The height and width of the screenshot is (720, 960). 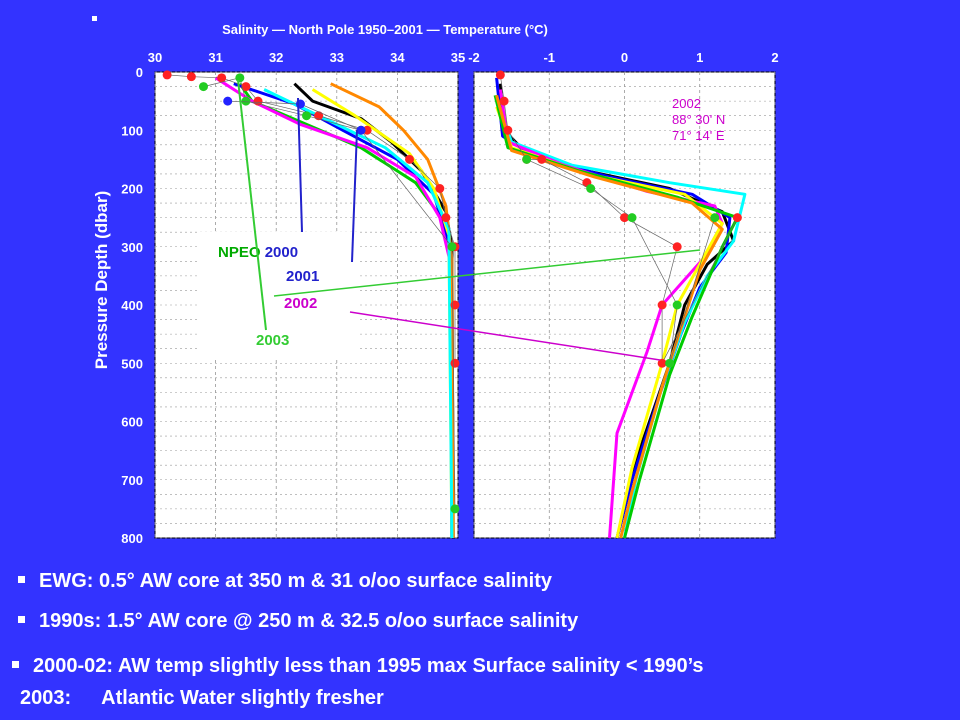 I want to click on legend-entry: 2003, so click(x=272, y=340).